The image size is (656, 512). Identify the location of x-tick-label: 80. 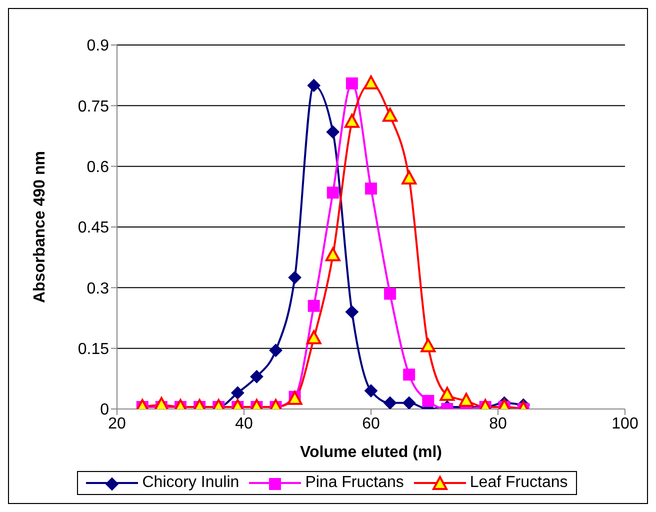
(498, 423).